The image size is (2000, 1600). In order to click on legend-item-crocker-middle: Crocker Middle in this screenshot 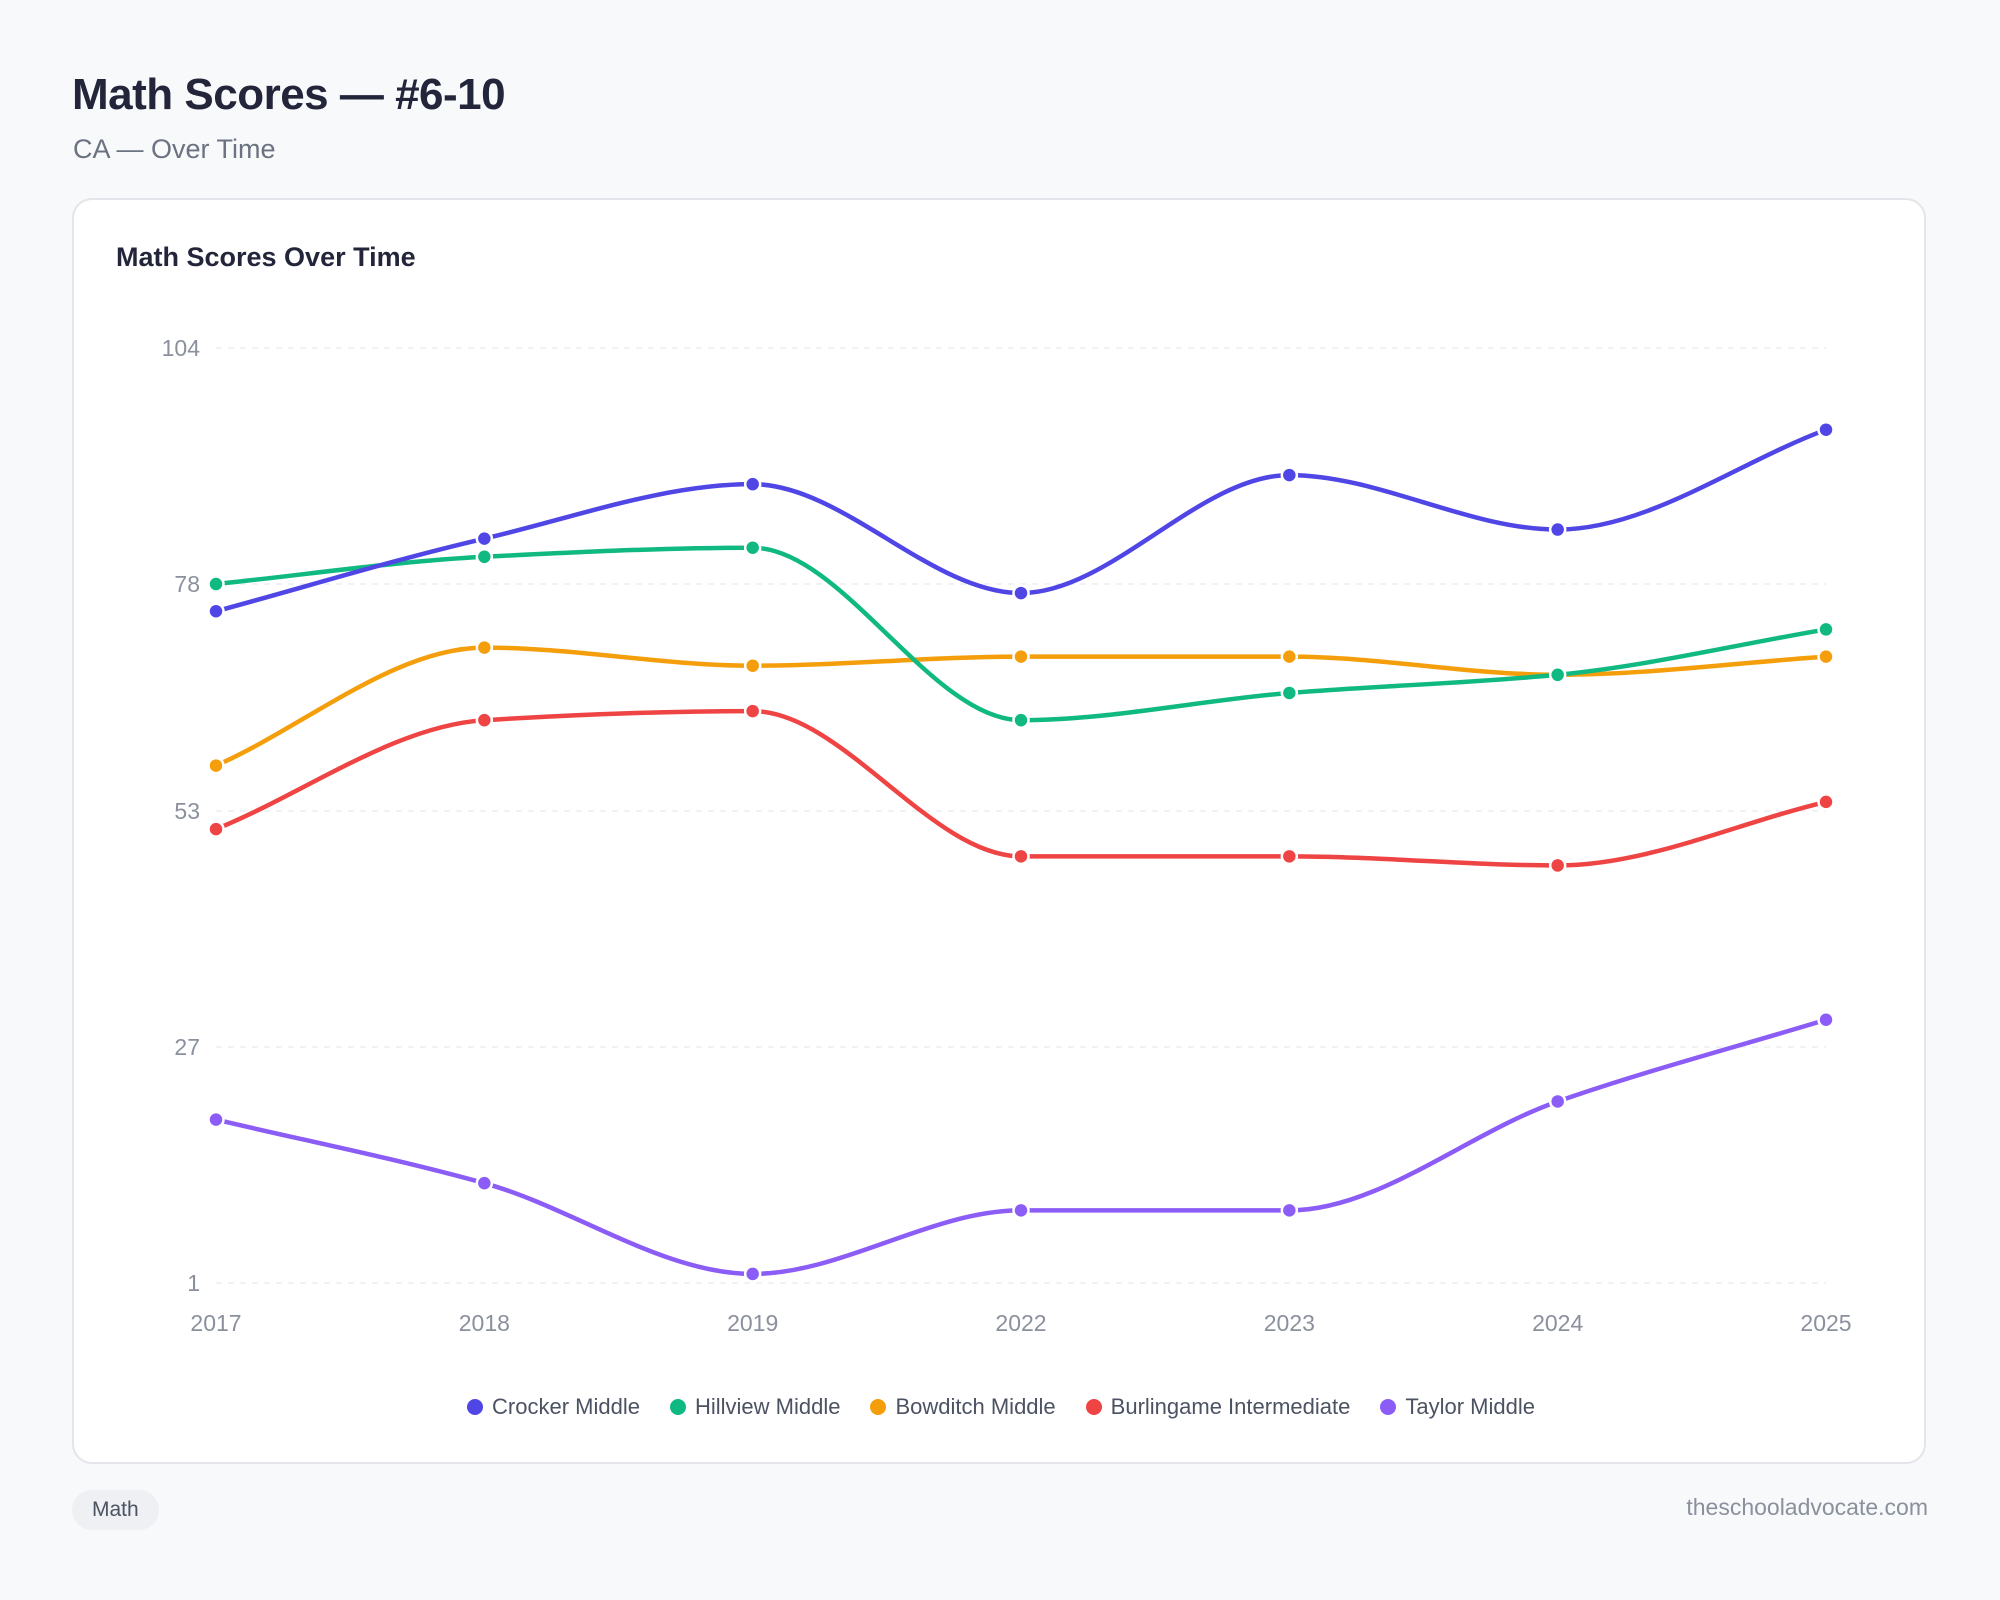, I will do `click(553, 1407)`.